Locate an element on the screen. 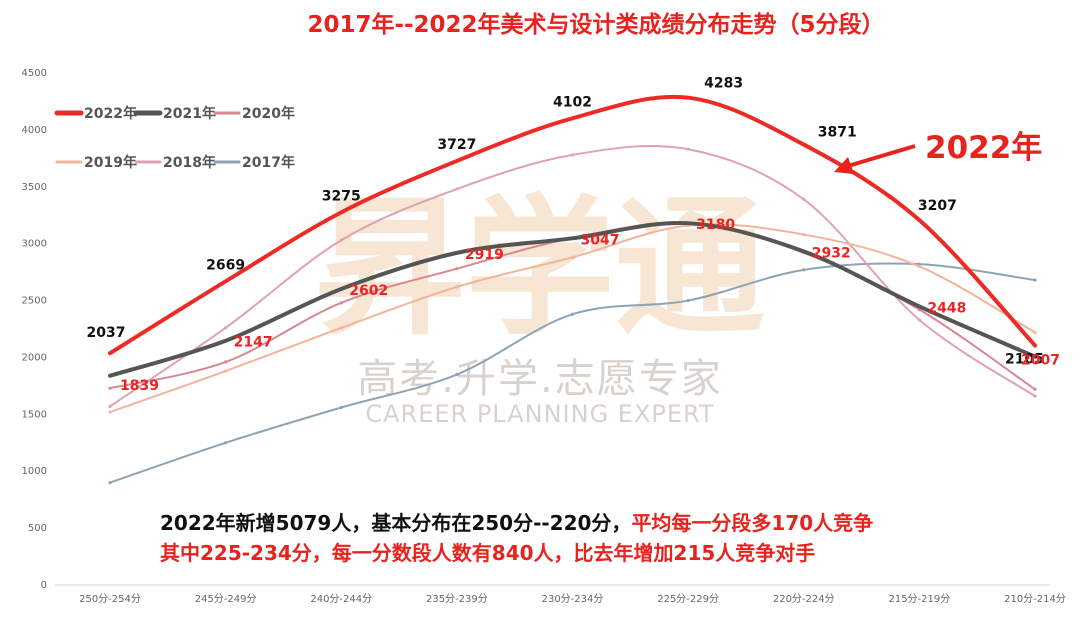 The height and width of the screenshot is (631, 1080). x-tick-label: 235分-239分 is located at coordinates (457, 599).